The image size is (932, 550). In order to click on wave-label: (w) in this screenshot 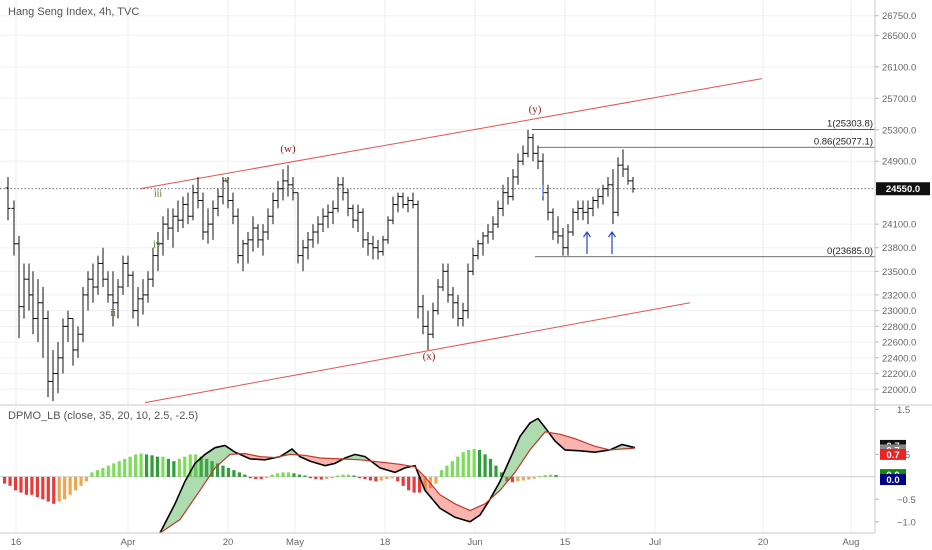, I will do `click(288, 149)`.